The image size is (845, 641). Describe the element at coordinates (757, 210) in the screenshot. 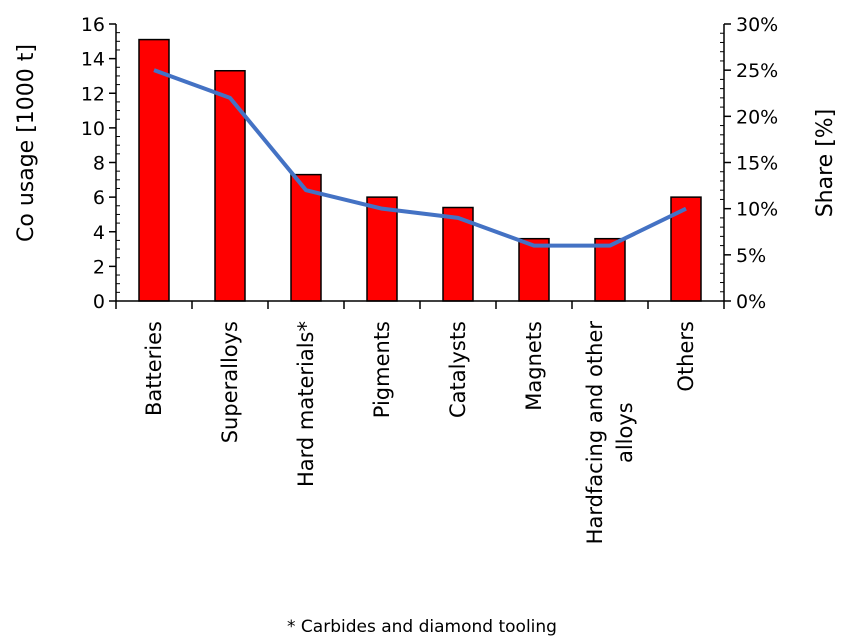

I see `y2-tick-label: 10%` at that location.